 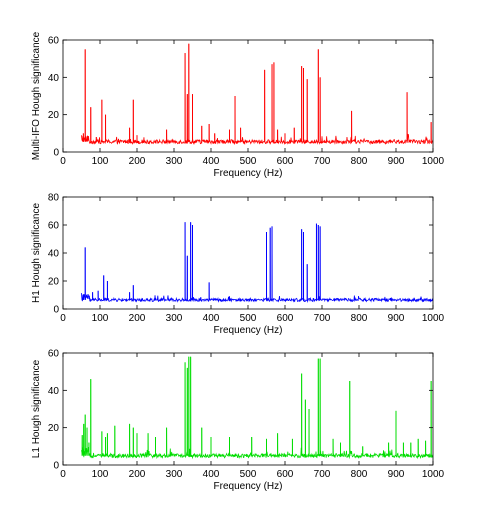 I want to click on y-axis-label: H1 Hough significance, so click(x=36, y=253).